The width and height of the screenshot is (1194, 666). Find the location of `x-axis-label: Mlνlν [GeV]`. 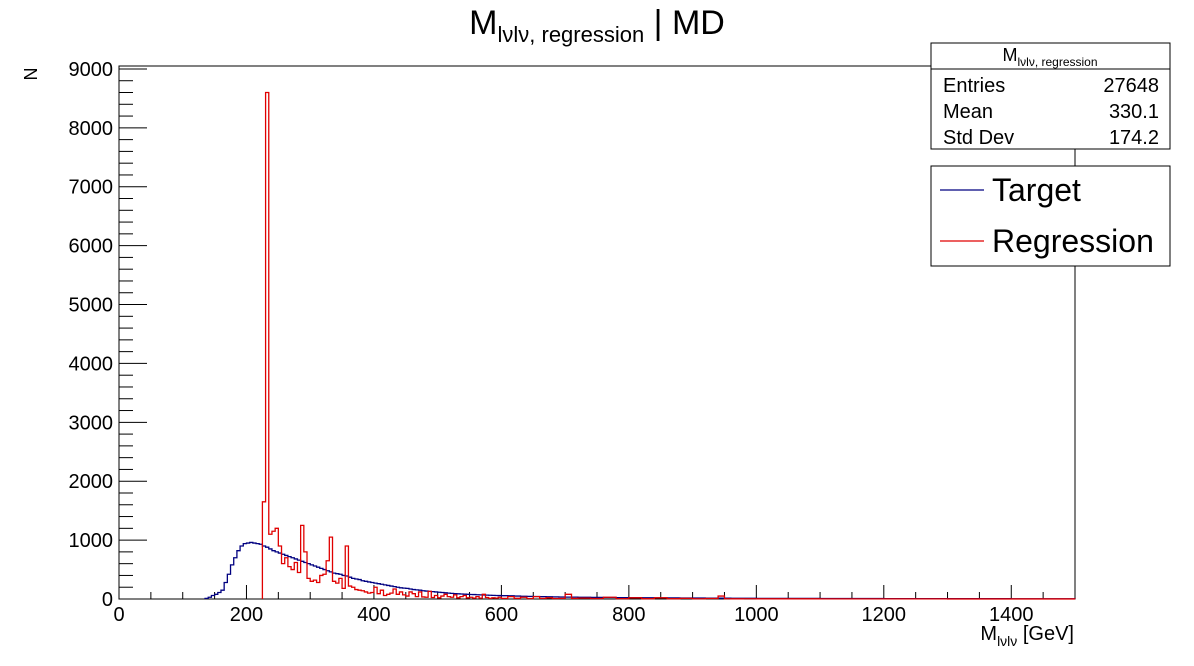

x-axis-label: Mlνlν [GeV] is located at coordinates (1027, 636).